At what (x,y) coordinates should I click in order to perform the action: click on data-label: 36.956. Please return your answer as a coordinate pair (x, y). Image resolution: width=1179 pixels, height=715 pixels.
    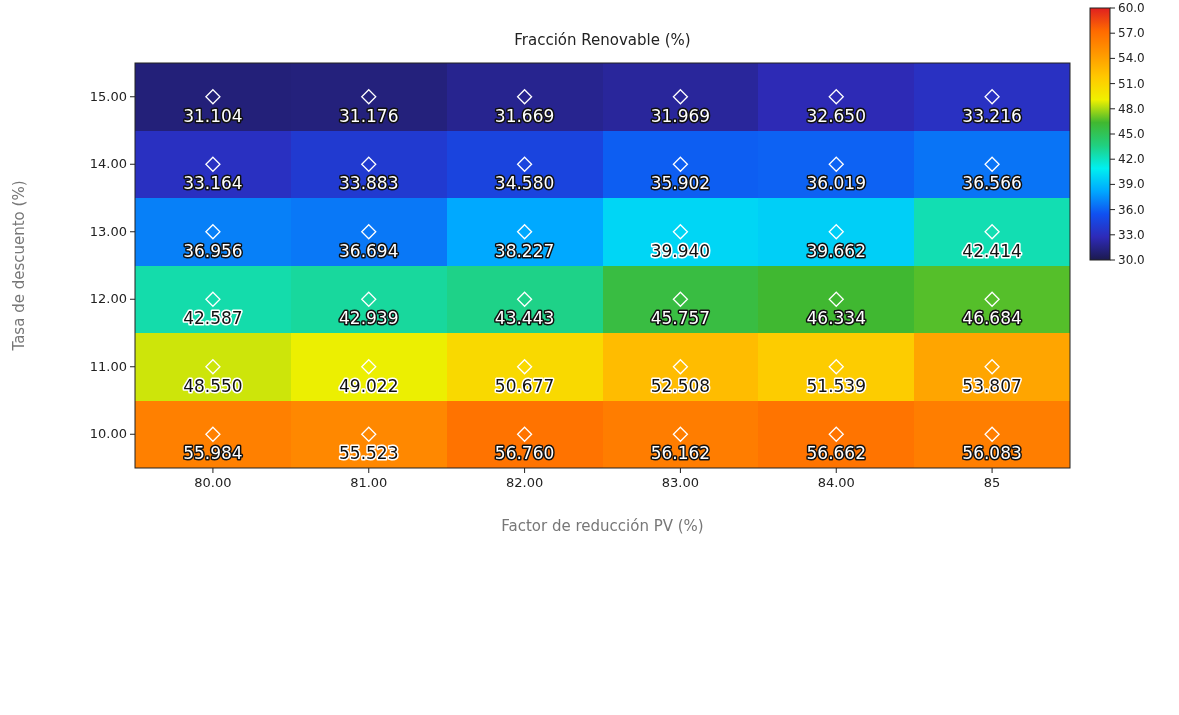
    Looking at the image, I should click on (213, 250).